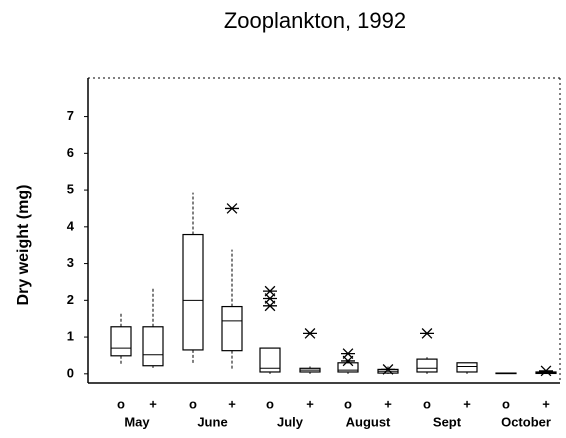  I want to click on group-label: August, so click(368, 421).